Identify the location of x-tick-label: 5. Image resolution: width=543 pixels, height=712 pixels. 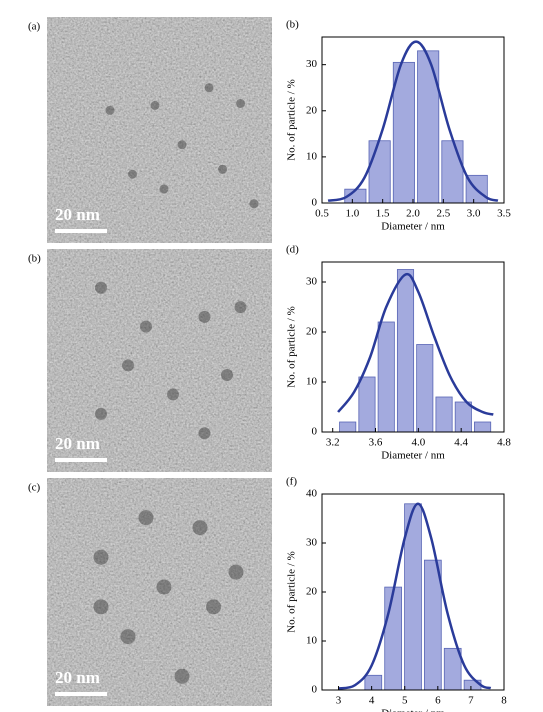
(405, 701).